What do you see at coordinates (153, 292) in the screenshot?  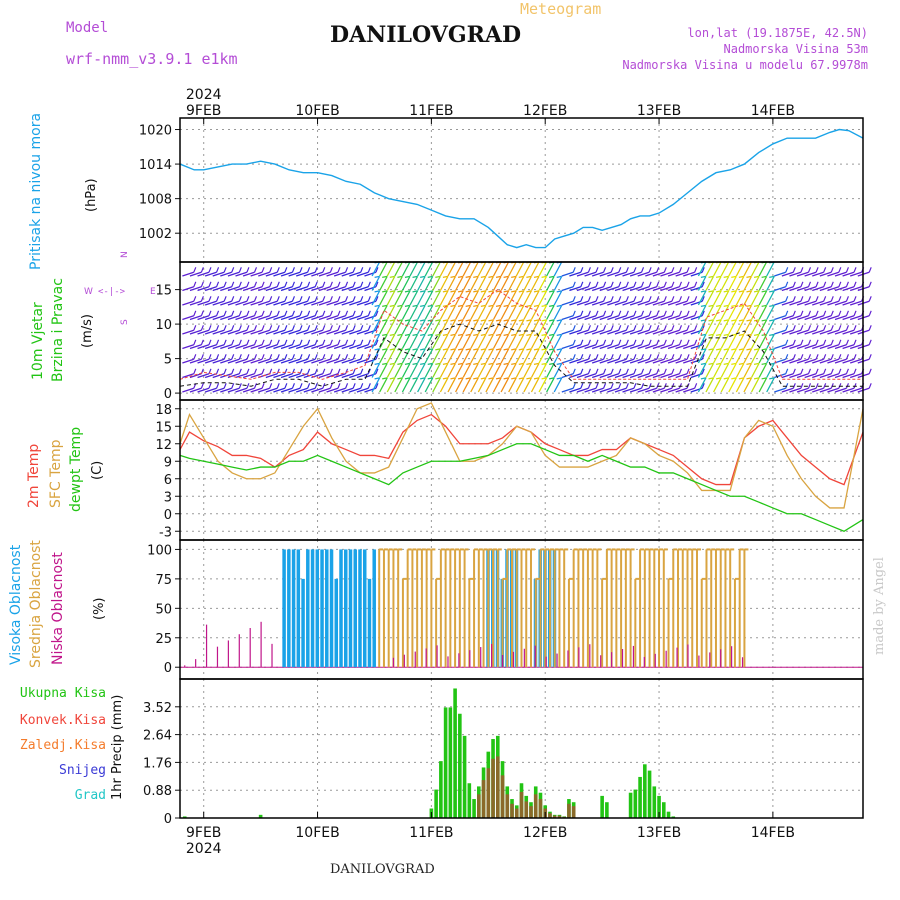 I see `compass-e: E` at bounding box center [153, 292].